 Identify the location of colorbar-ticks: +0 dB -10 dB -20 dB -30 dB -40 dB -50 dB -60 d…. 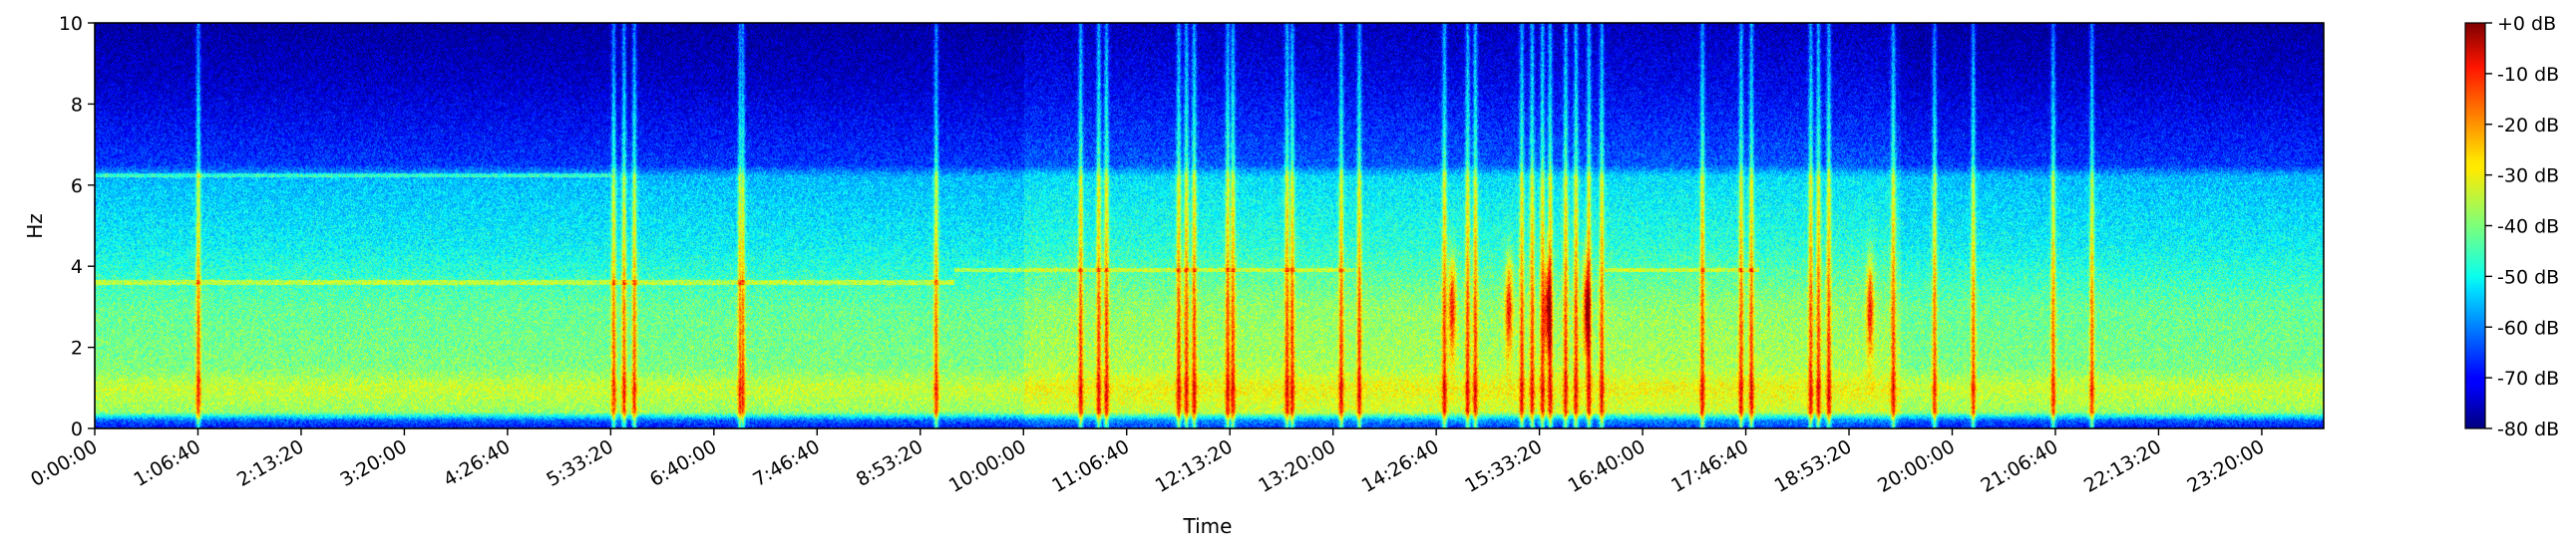
(2522, 226).